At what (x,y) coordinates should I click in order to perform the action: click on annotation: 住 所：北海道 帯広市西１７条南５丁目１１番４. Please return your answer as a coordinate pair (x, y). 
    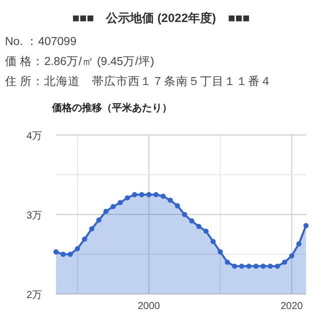
    Looking at the image, I should click on (138, 82).